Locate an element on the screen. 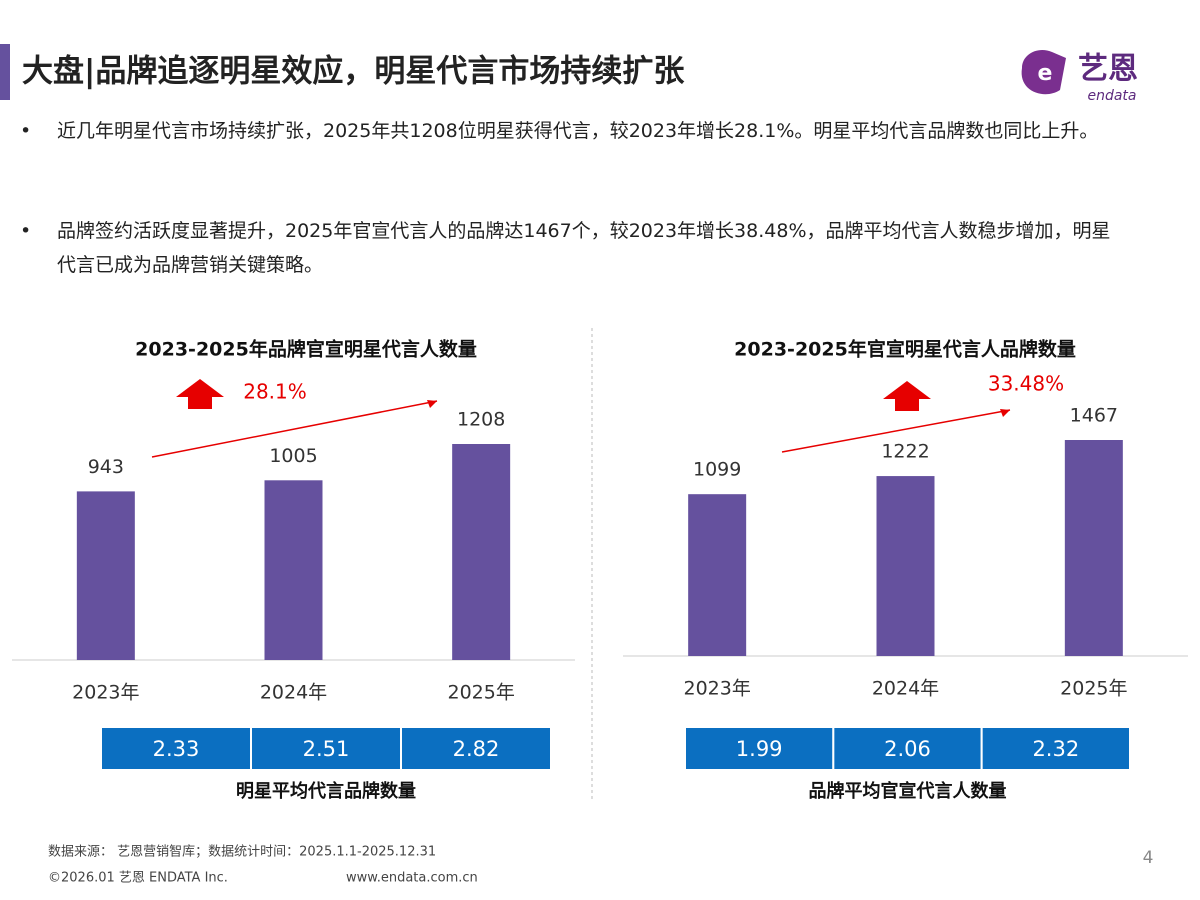 This screenshot has height=900, width=1200. value-label: 1099 is located at coordinates (717, 470).